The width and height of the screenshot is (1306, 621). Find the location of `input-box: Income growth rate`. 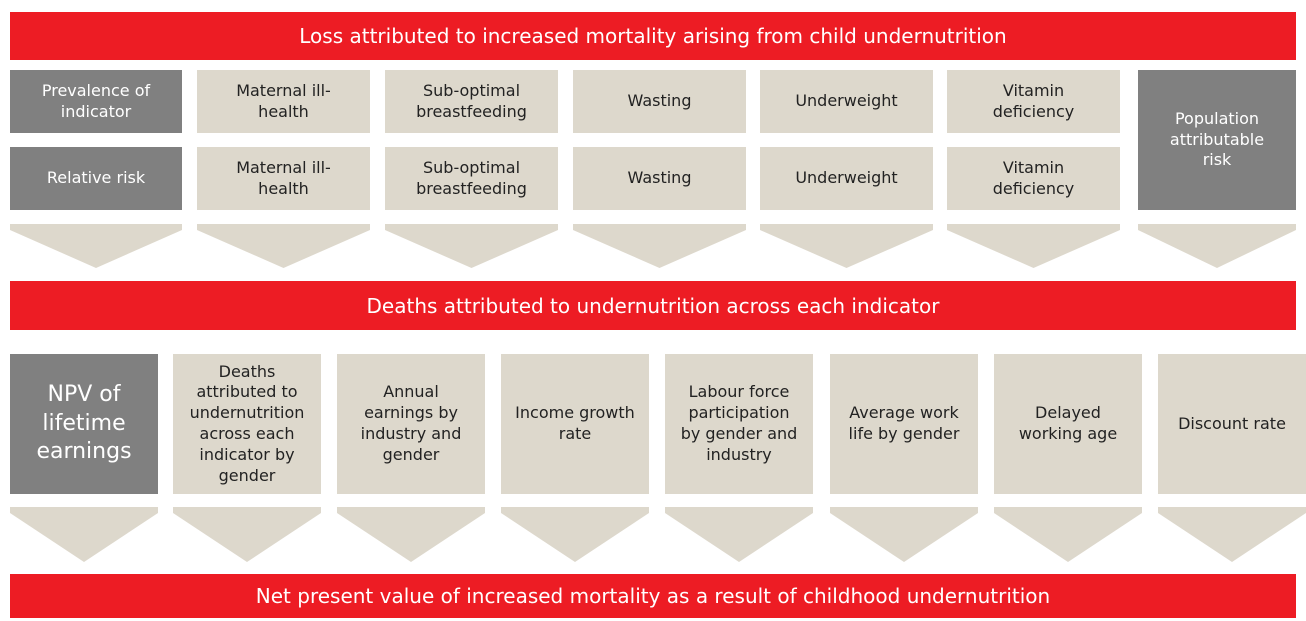

input-box: Income growth rate is located at coordinates (575, 424).